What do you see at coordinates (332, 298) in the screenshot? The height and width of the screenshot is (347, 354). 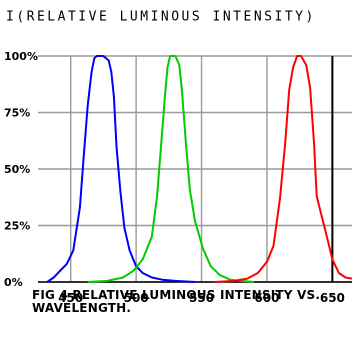 I see `x-tick-label-650: 650` at bounding box center [332, 298].